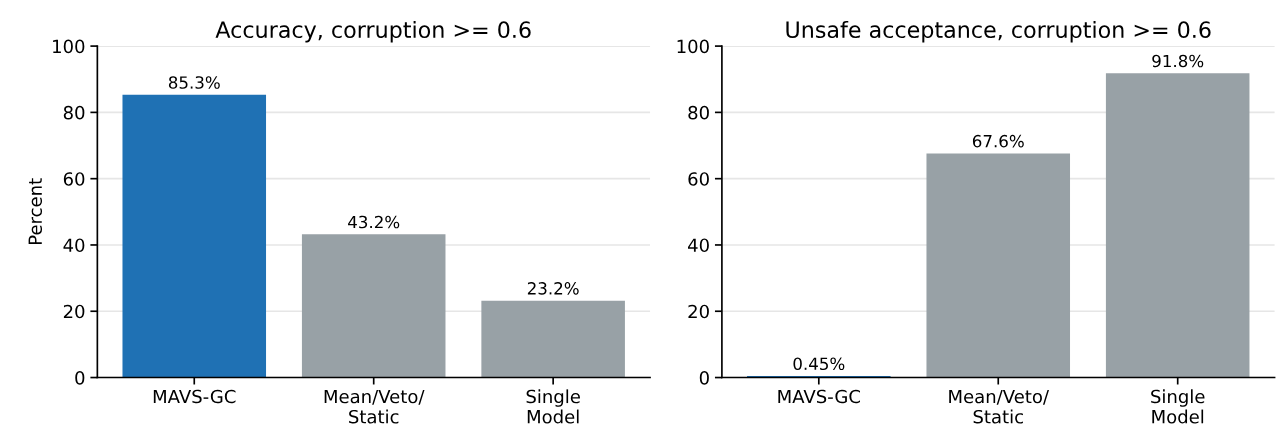 The height and width of the screenshot is (439, 1281). I want to click on chart-title: Unsafe acceptance, corruption >= 0.6, so click(998, 31).